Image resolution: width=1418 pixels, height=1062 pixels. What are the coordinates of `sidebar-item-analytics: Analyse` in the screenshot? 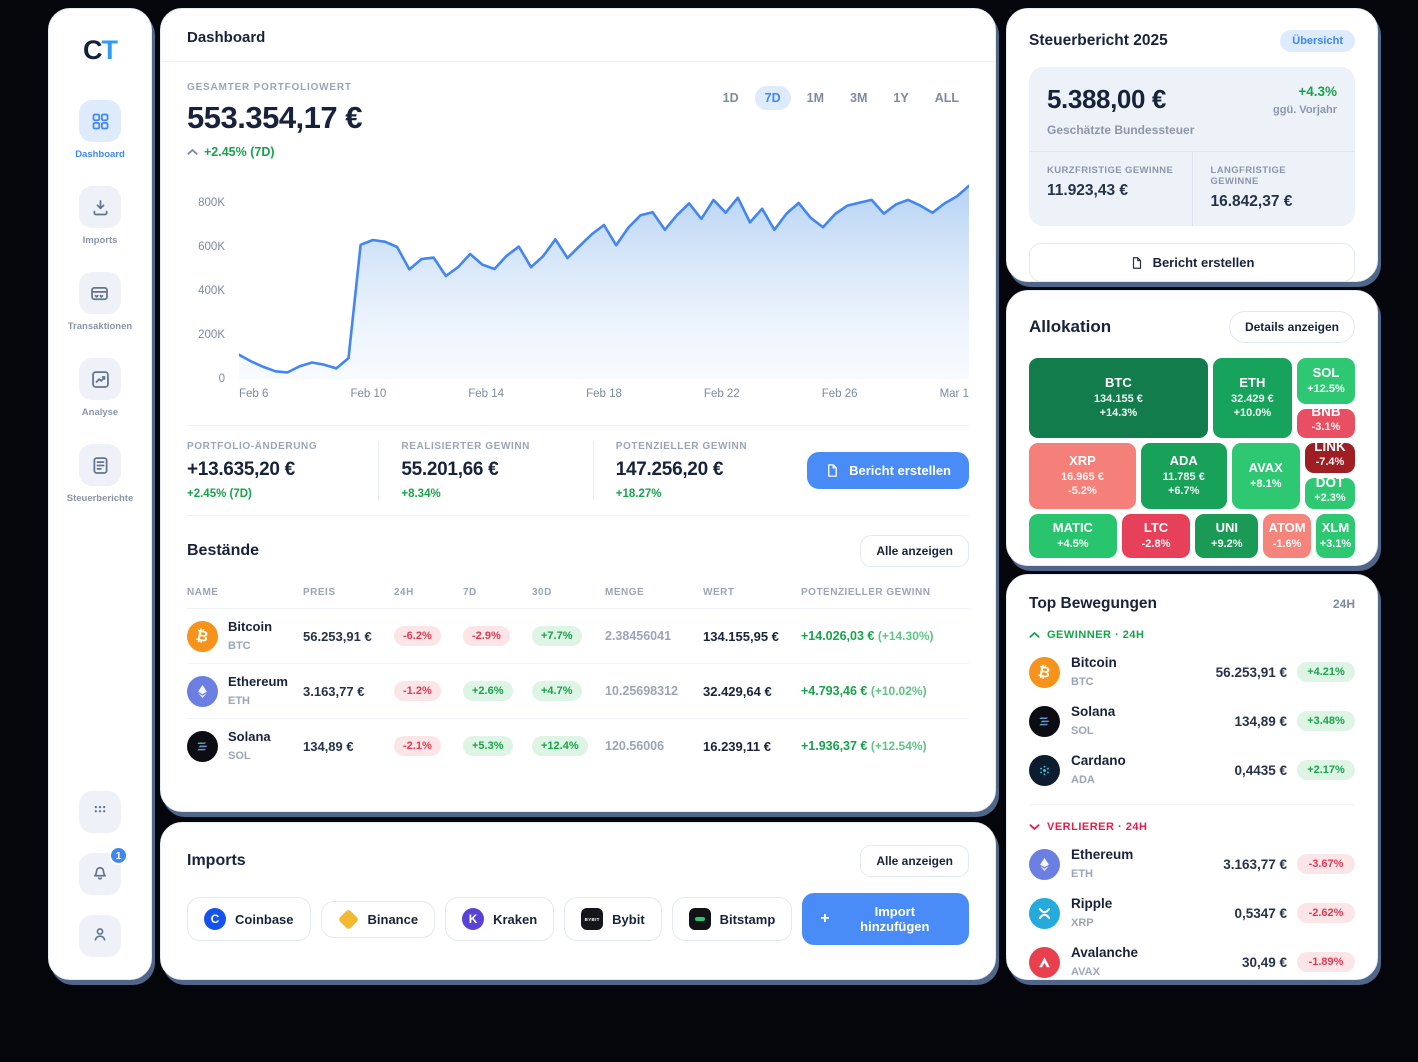 It's located at (100, 388).